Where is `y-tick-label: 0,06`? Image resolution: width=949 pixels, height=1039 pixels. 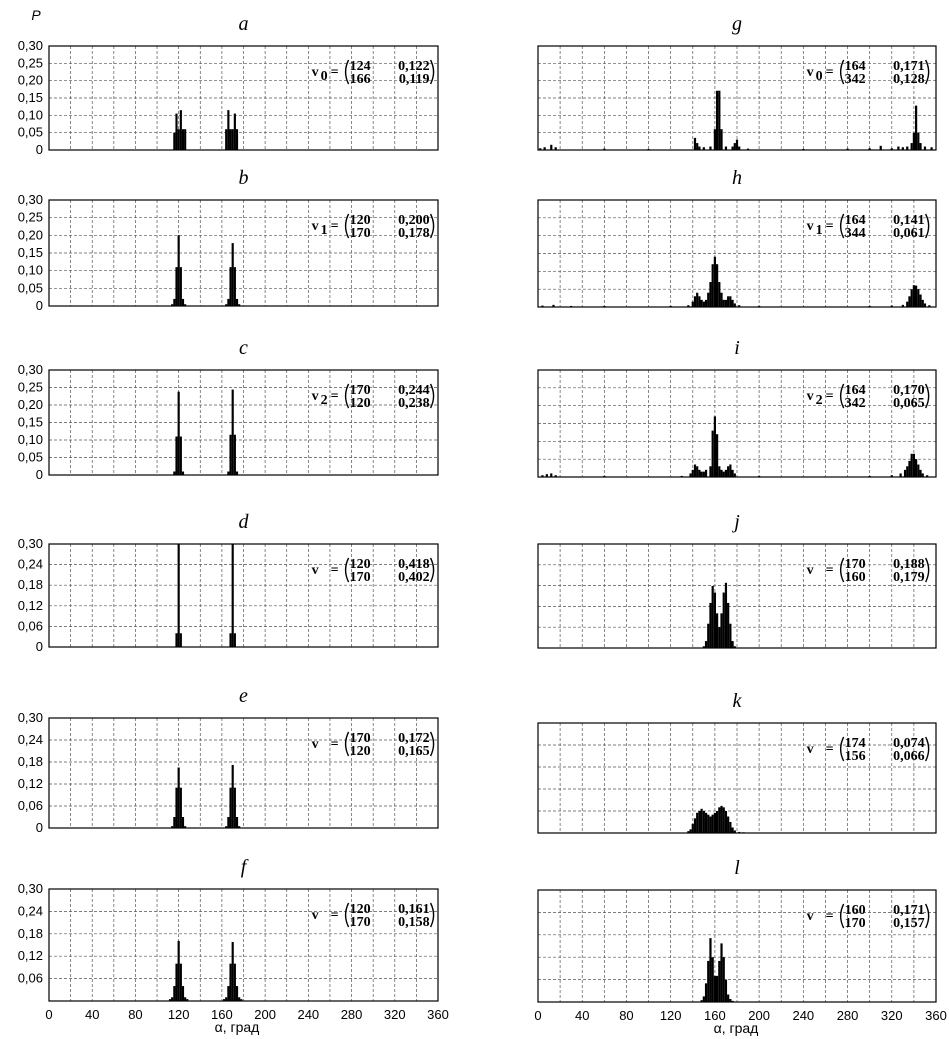 y-tick-label: 0,06 is located at coordinates (30, 805).